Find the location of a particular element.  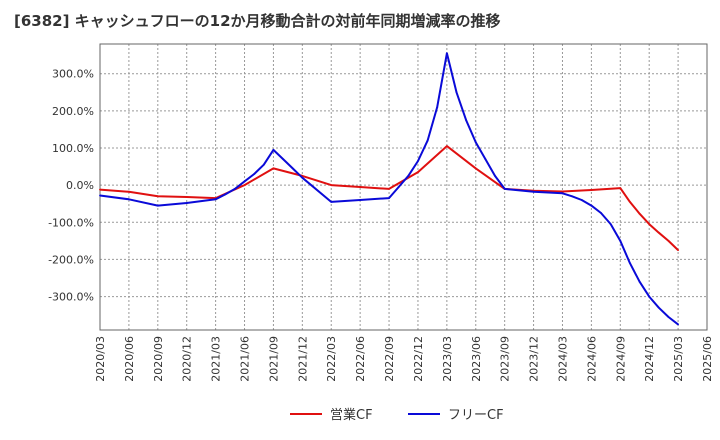

x-tick-label: 2025/06 is located at coordinates (707, 359).